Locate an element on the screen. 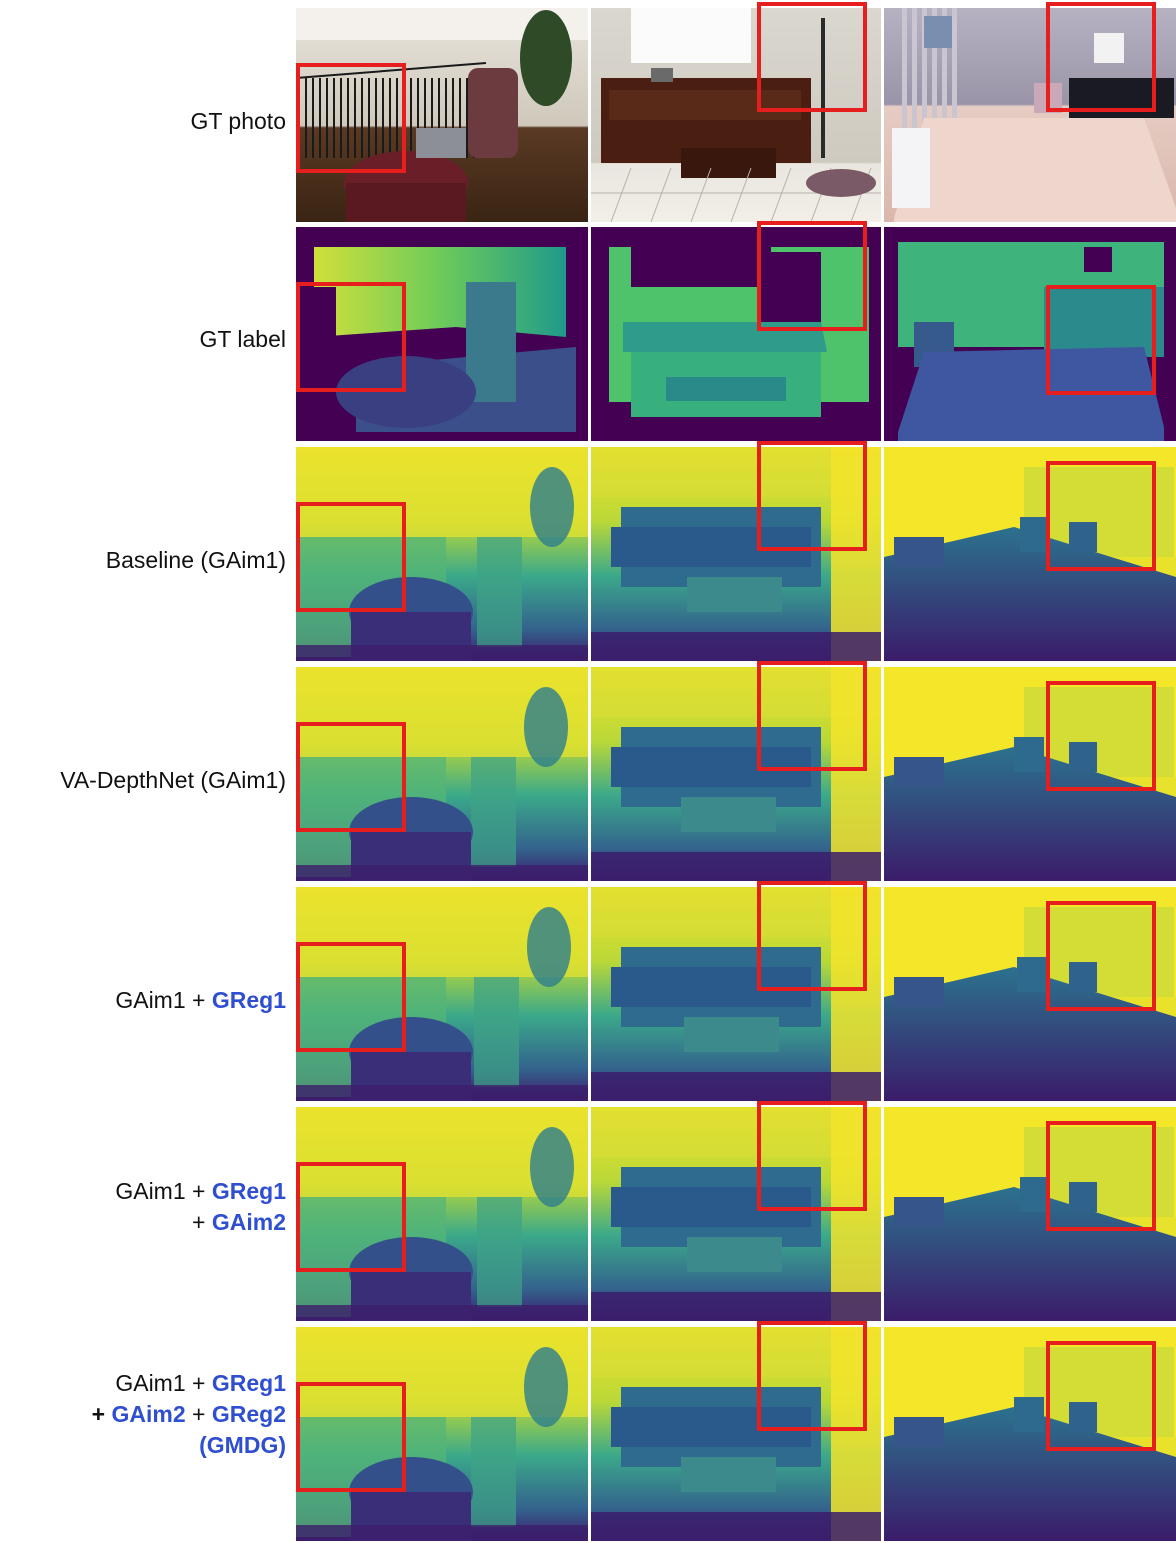 This screenshot has height=1543, width=1176. row-label-gaim1-greg1-gaim2: GAim1 + GReg1 + GAim2 is located at coordinates (200, 1206).